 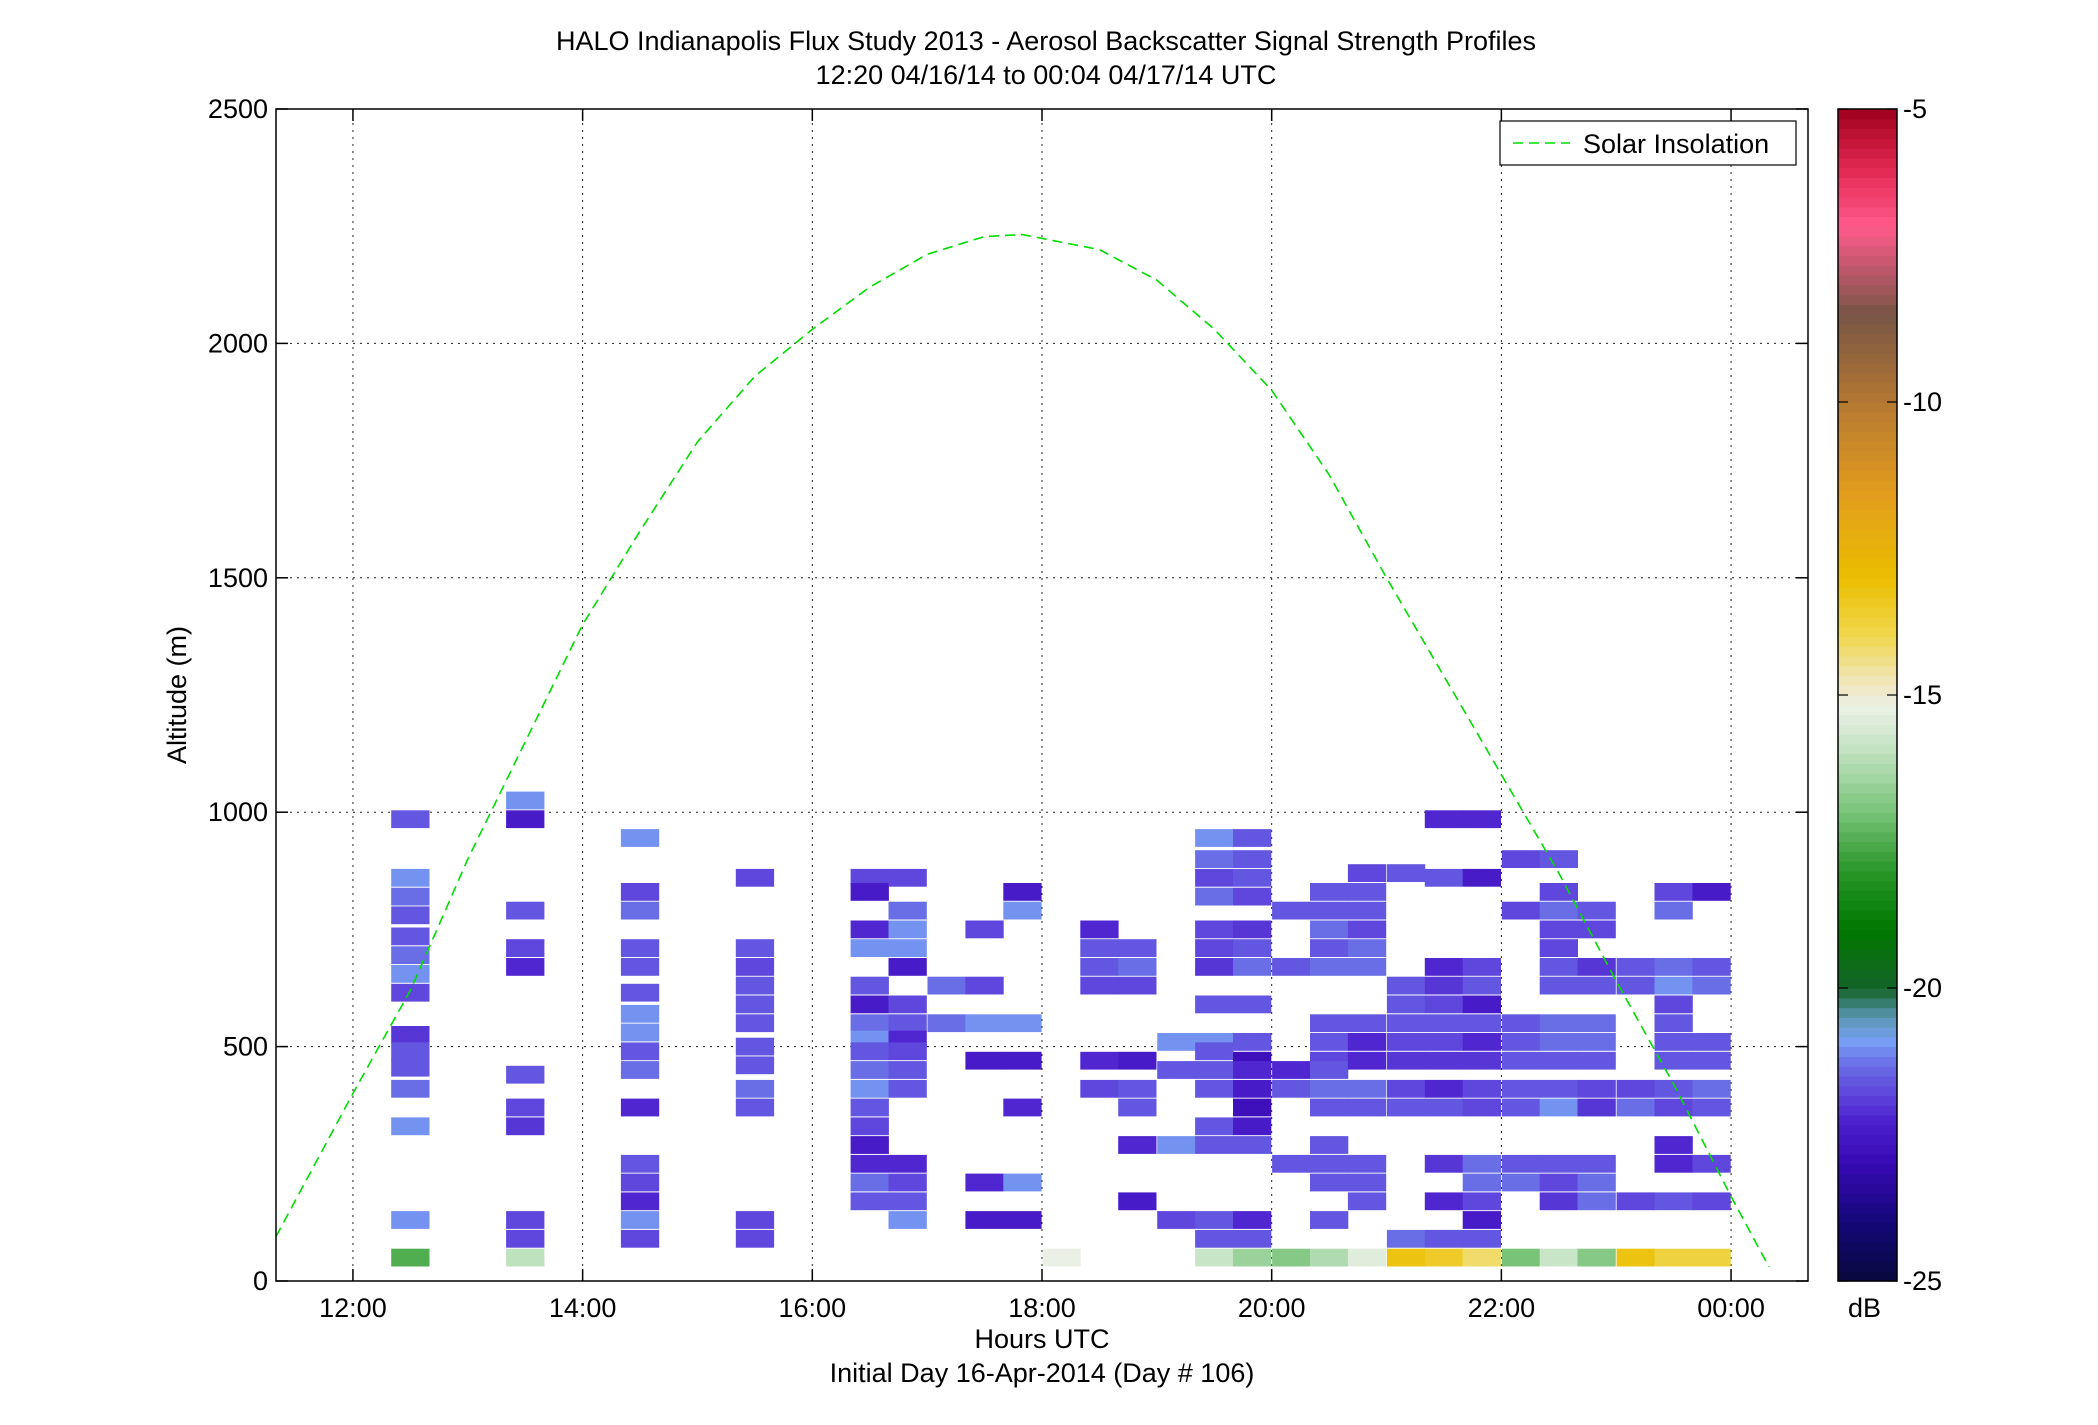 What do you see at coordinates (238, 343) in the screenshot?
I see `y-tick-label: 2000` at bounding box center [238, 343].